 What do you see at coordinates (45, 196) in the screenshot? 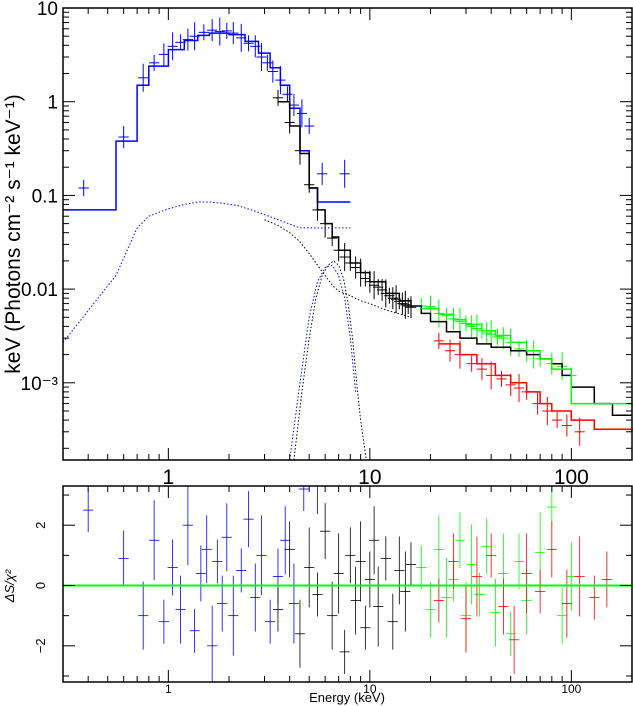
I see `y-tick-label: 0.1` at bounding box center [45, 196].